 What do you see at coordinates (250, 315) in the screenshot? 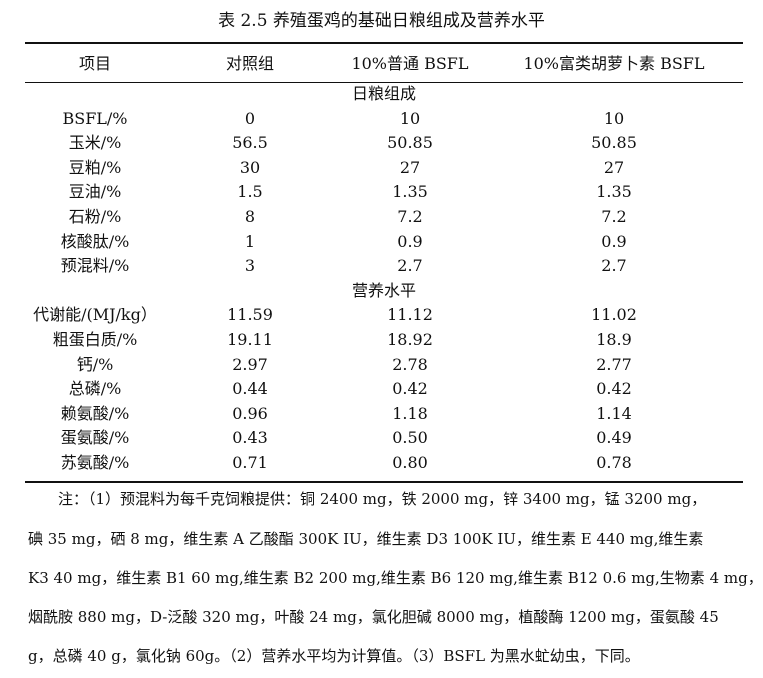
I see `table-cell: 11.59` at bounding box center [250, 315].